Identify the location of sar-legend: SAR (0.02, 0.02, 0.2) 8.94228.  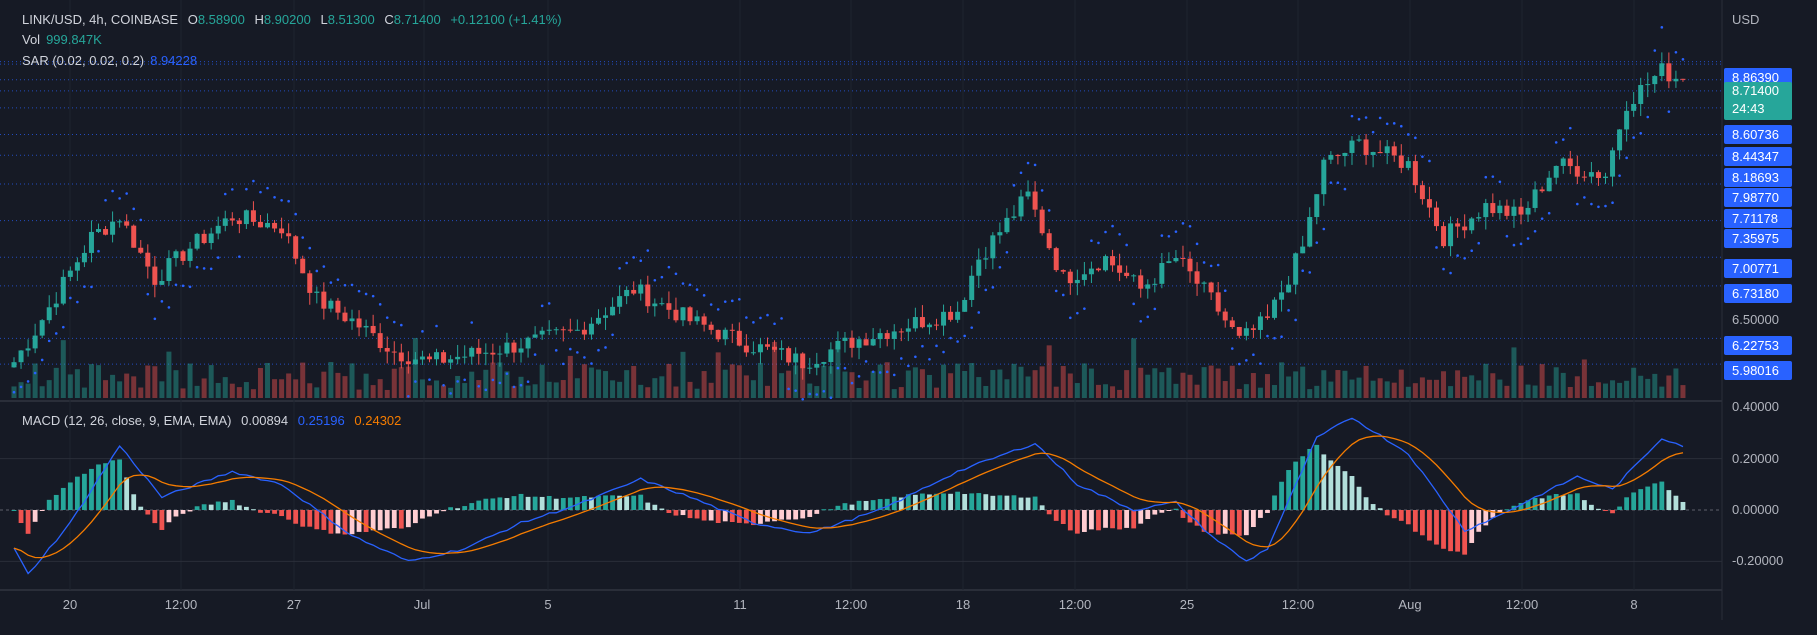
(112, 60).